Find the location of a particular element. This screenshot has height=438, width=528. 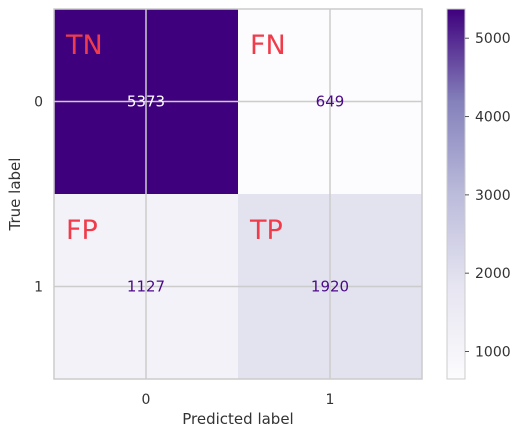

quadrant-label: FN is located at coordinates (268, 45).